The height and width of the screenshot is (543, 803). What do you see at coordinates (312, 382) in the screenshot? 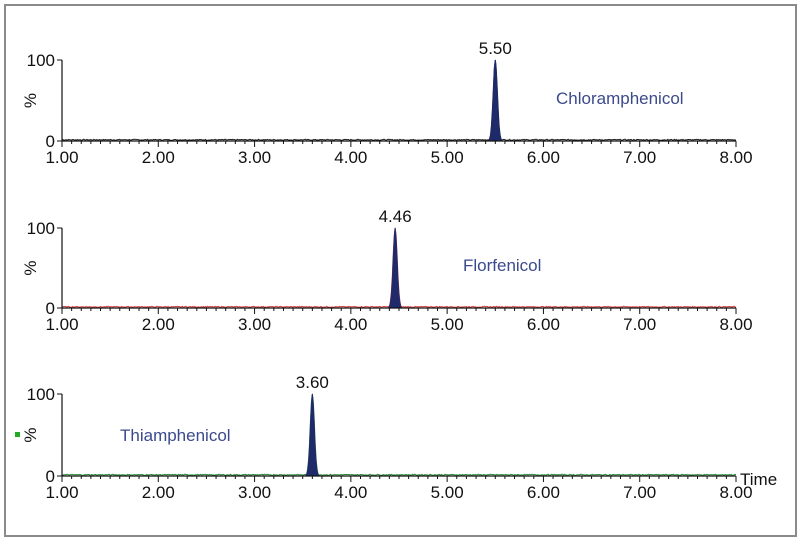
I see `peak-label-thiamphenicol: 3.60` at bounding box center [312, 382].